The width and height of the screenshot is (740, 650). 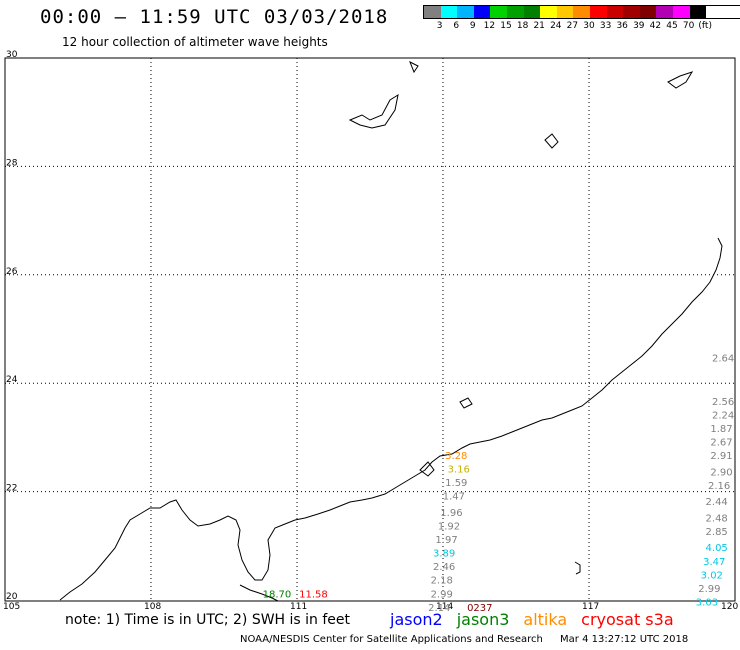 I want to click on scale-label: 18, so click(x=522, y=26).